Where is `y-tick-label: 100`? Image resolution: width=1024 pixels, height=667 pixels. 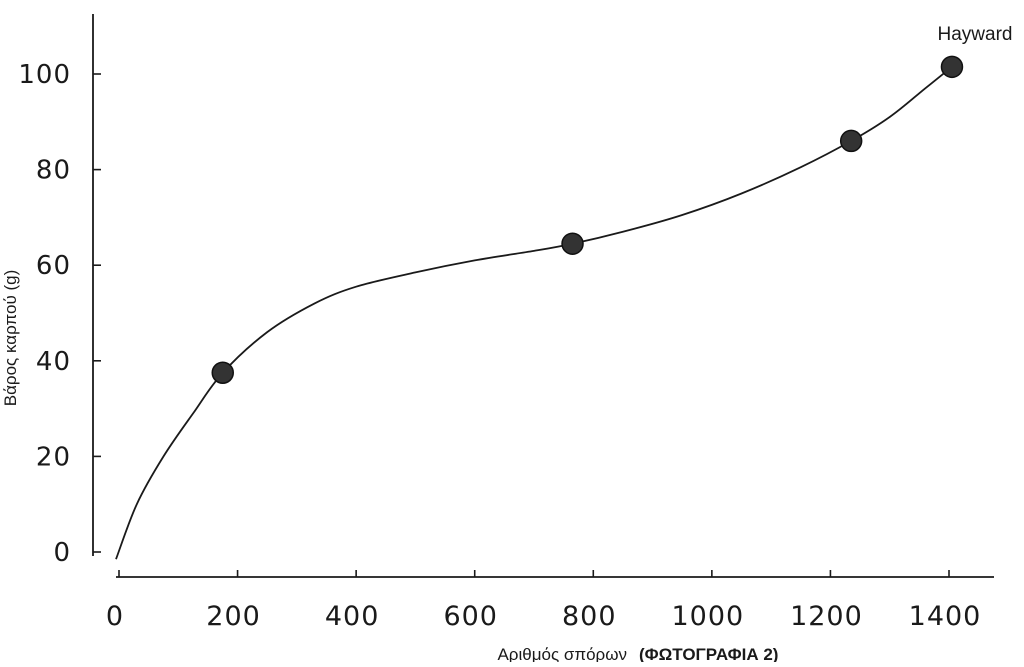 y-tick-label: 100 is located at coordinates (44, 75).